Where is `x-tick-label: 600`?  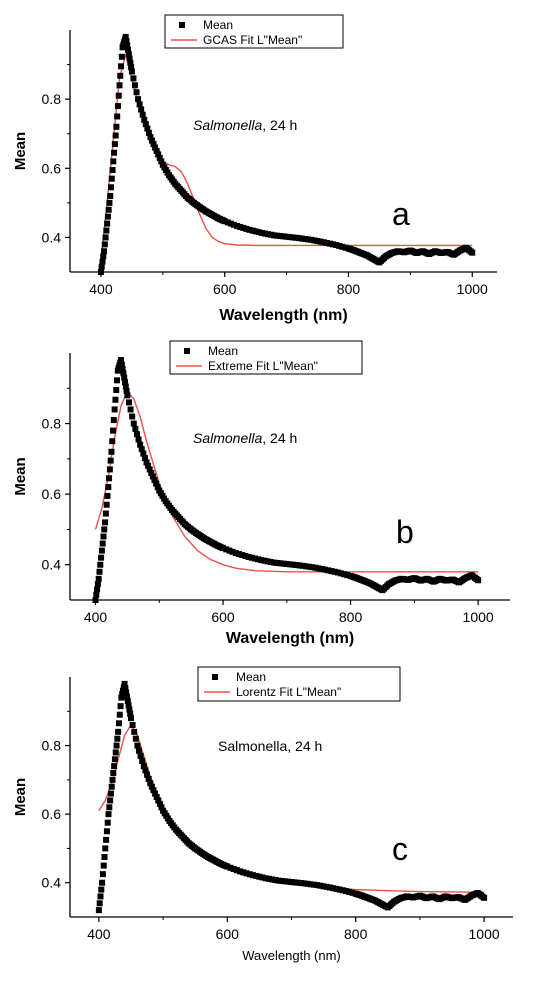
x-tick-label: 600 is located at coordinates (223, 617).